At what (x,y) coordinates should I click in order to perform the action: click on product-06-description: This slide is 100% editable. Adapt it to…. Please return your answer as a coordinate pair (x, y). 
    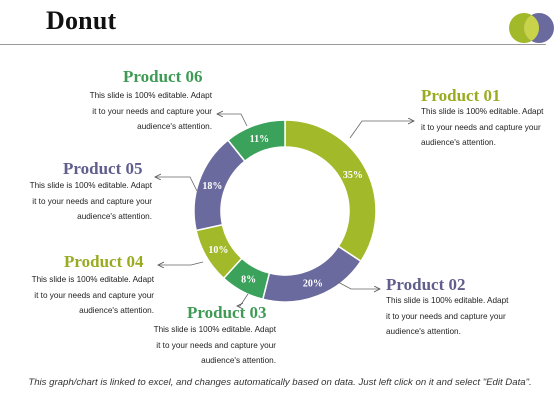
    Looking at the image, I should click on (146, 111).